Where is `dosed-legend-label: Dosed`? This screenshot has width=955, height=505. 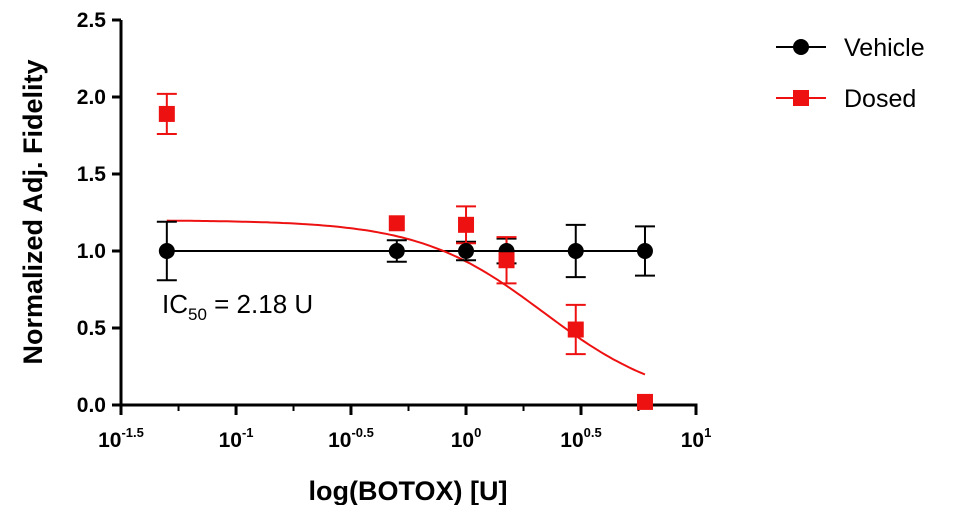 dosed-legend-label: Dosed is located at coordinates (880, 99).